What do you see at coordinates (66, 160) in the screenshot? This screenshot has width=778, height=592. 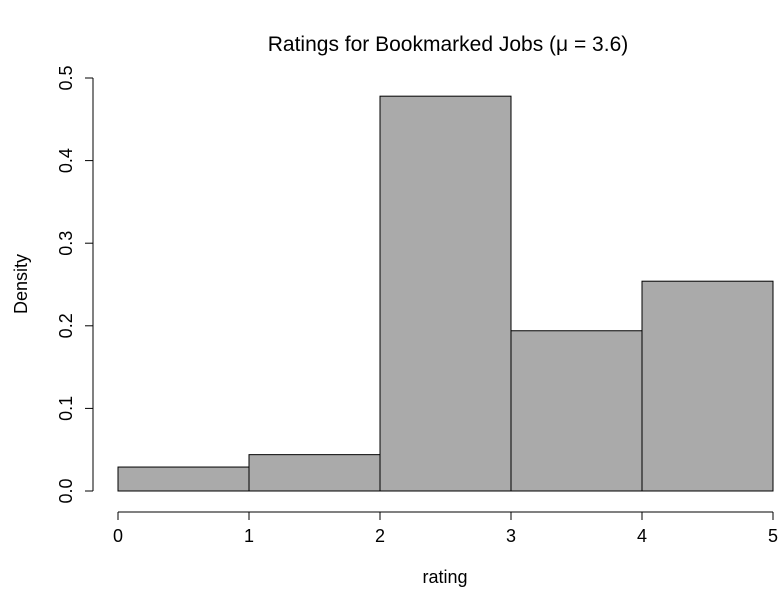 I see `y-tick-label-4: 0.4` at bounding box center [66, 160].